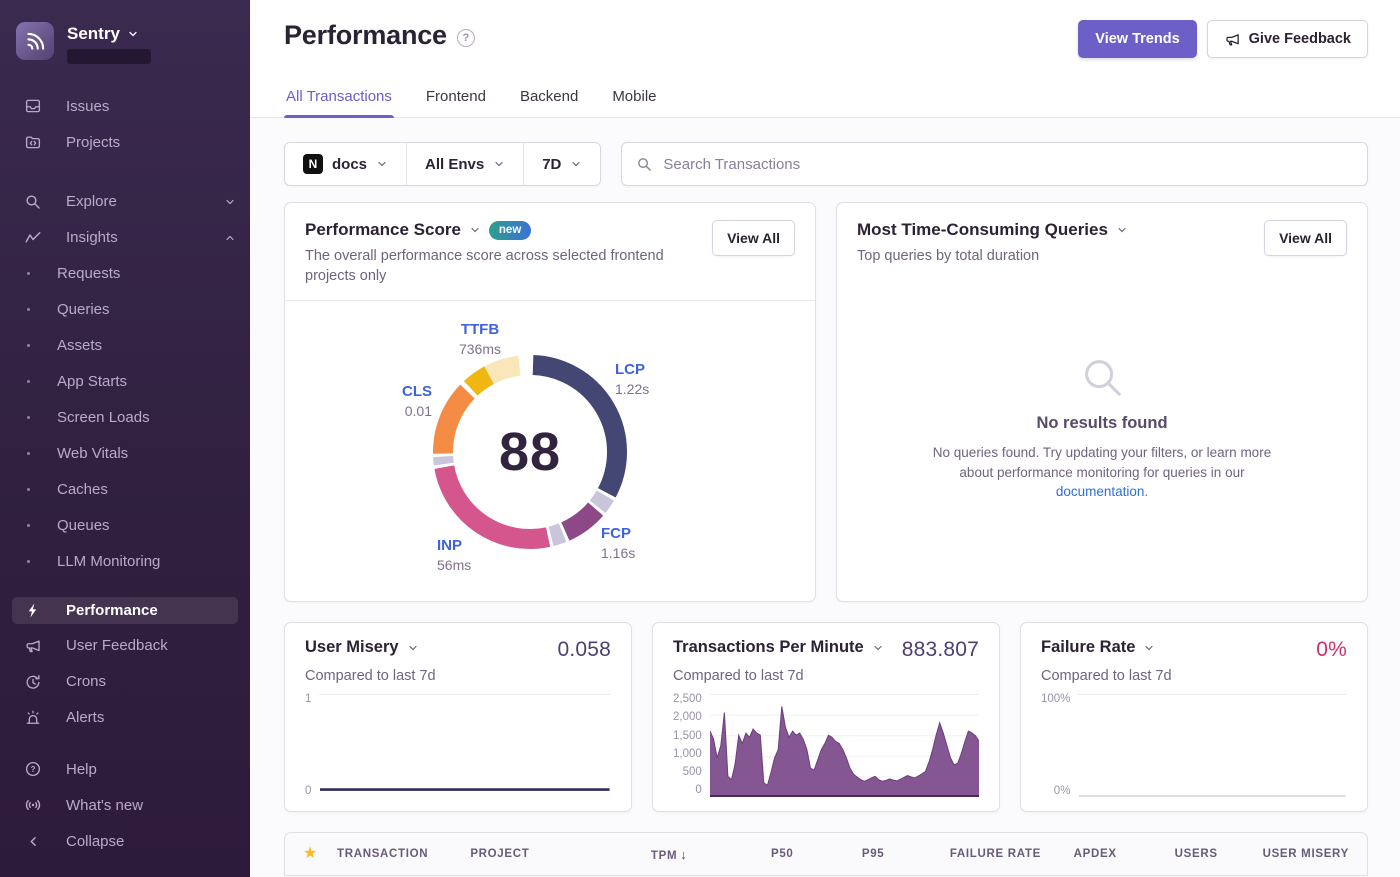  What do you see at coordinates (33, 682) in the screenshot?
I see `crons-icon` at bounding box center [33, 682].